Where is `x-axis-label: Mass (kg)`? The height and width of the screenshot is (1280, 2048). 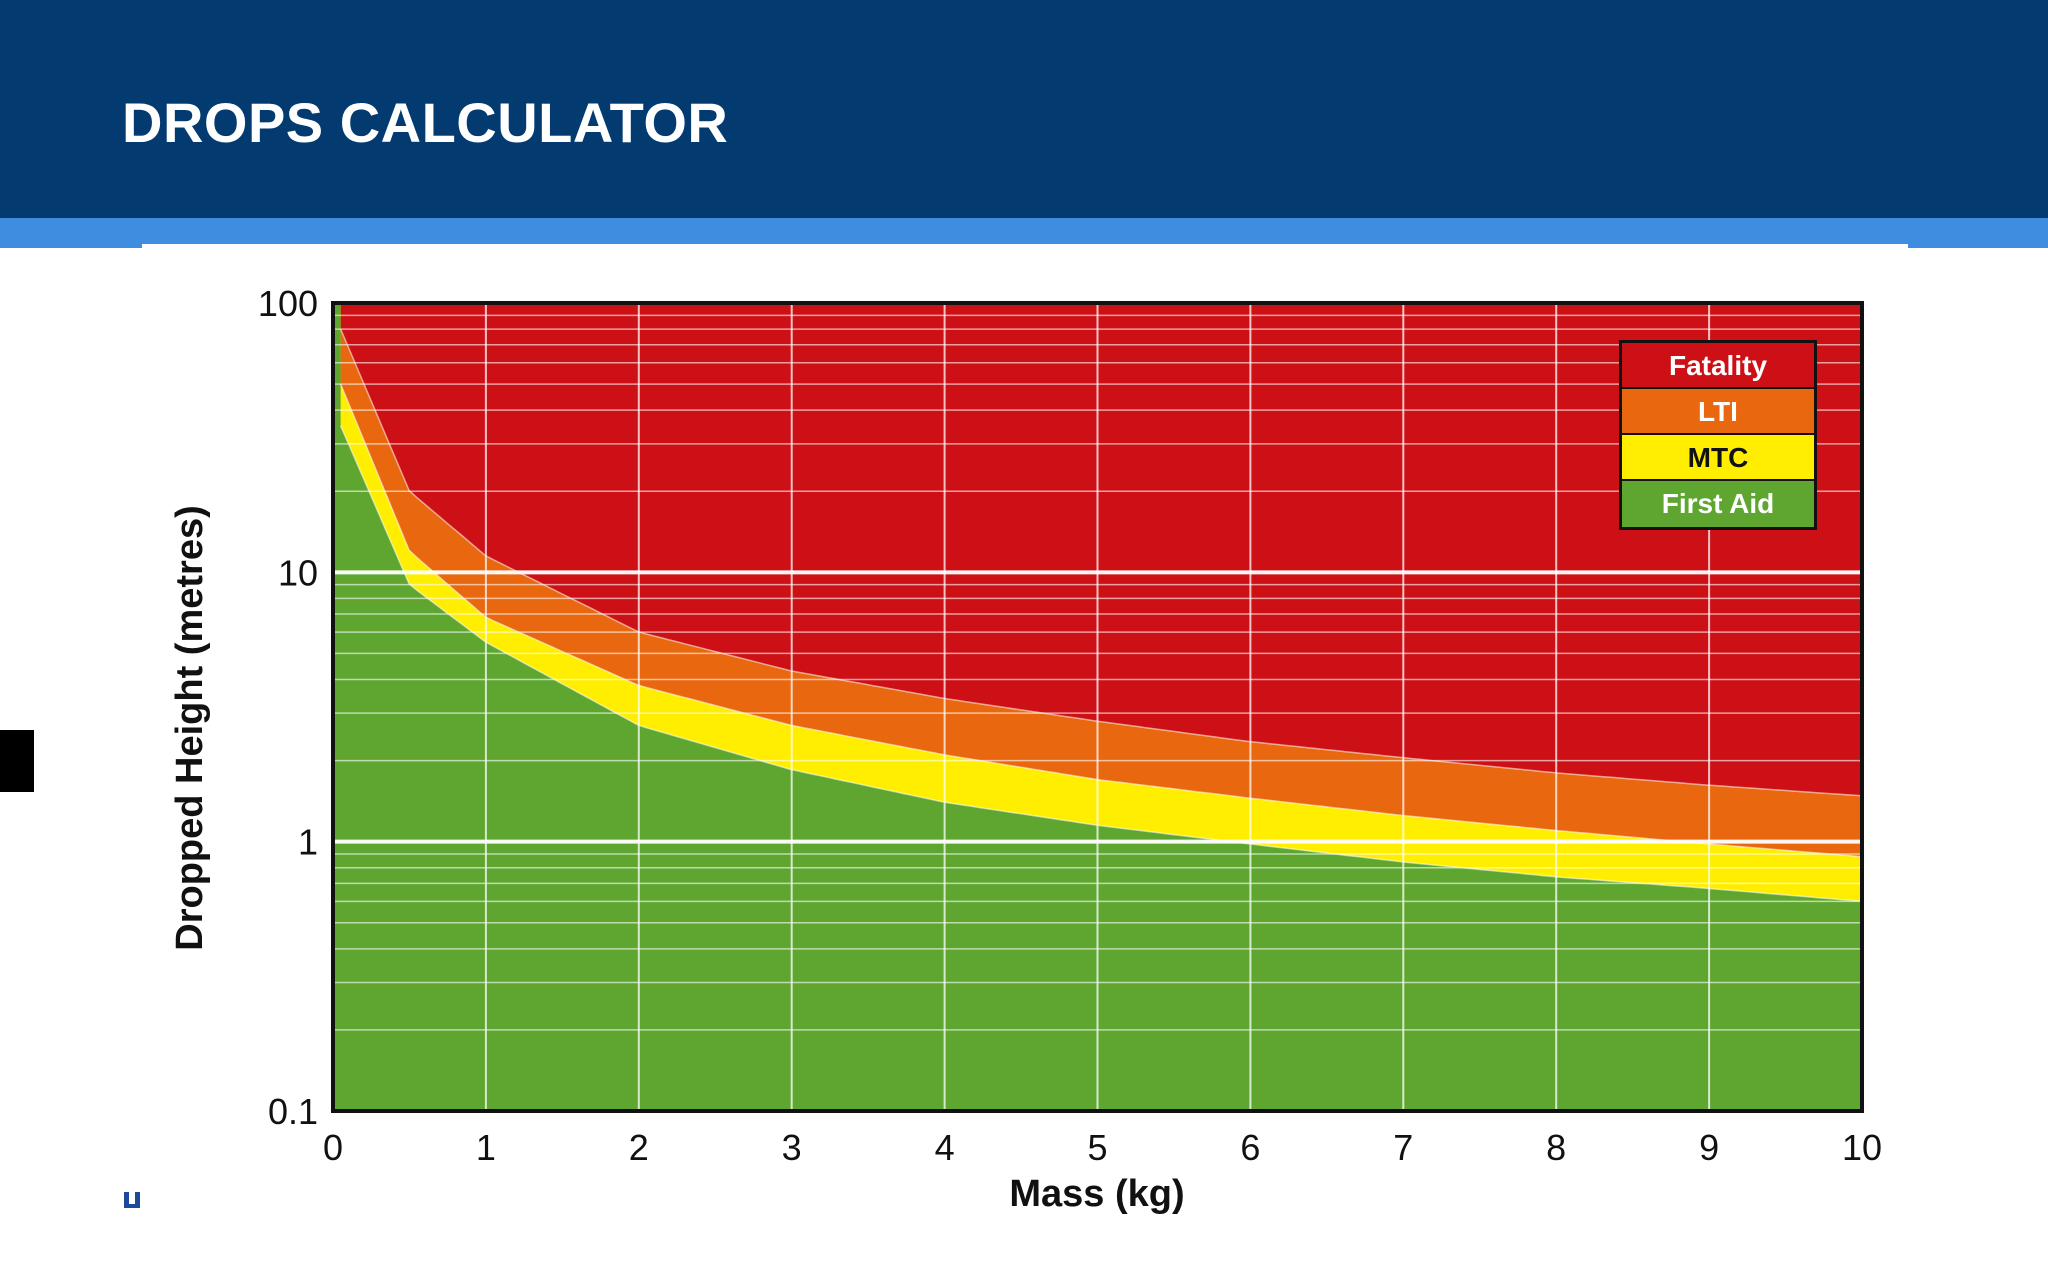 x-axis-label: Mass (kg) is located at coordinates (1096, 1194).